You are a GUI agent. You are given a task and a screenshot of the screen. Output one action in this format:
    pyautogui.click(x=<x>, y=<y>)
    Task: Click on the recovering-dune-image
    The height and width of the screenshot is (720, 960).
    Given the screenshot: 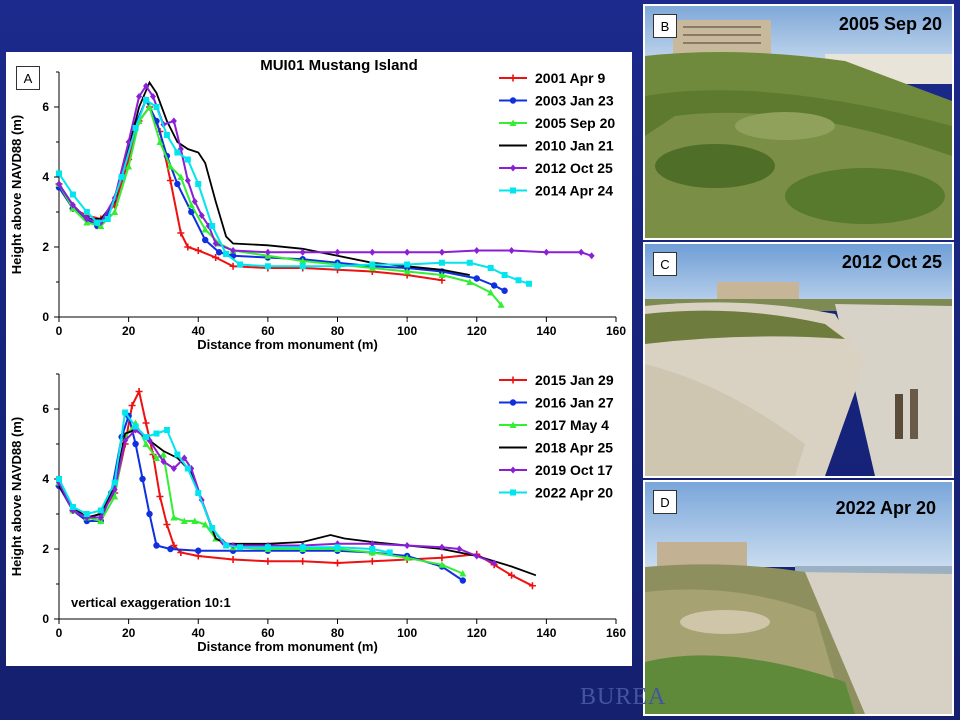 What is the action you would take?
    pyautogui.click(x=798, y=598)
    